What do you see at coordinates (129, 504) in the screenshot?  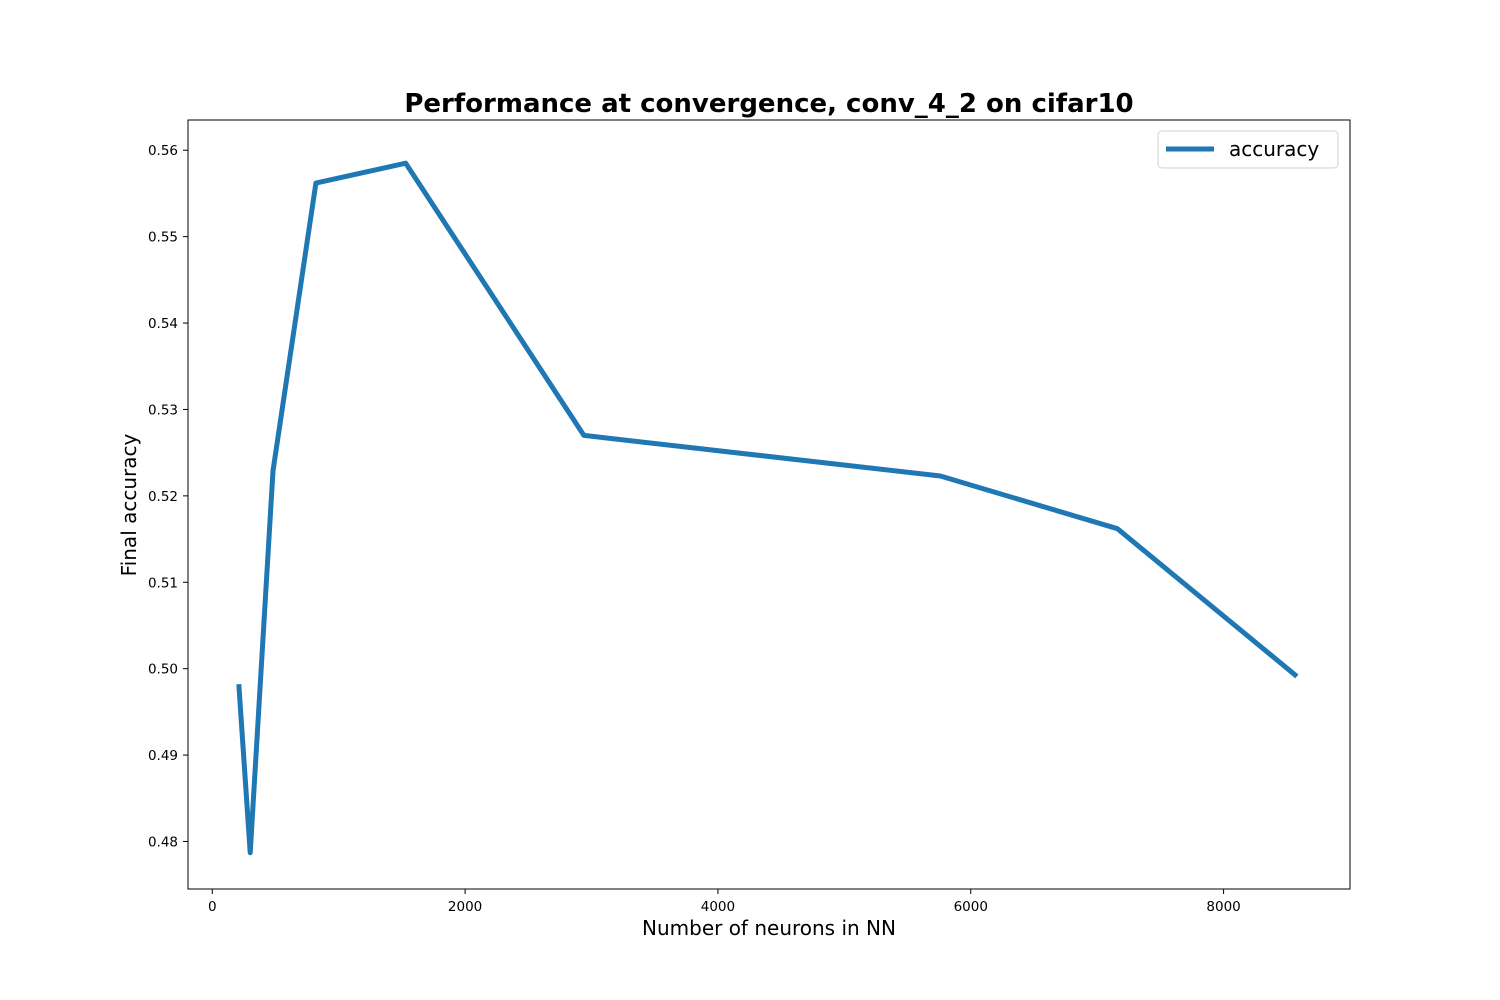 I see `y-axis-label: Final accuracy` at bounding box center [129, 504].